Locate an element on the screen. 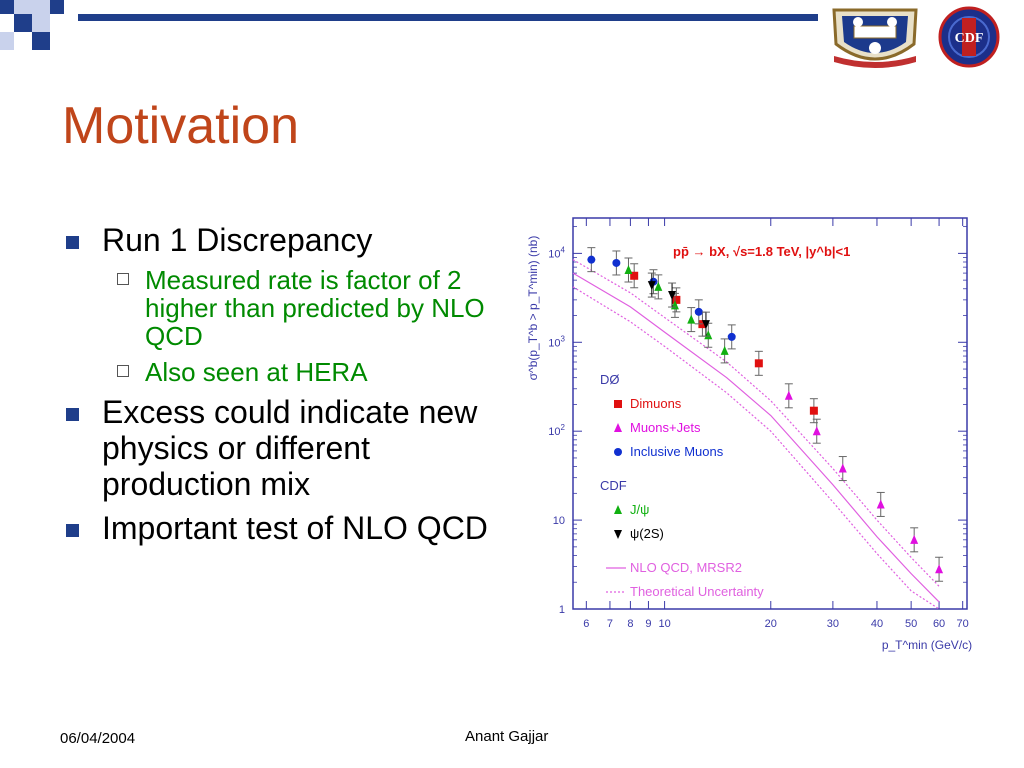 Image resolution: width=1024 pixels, height=768 pixels. x-tick-label: 40 is located at coordinates (877, 624).